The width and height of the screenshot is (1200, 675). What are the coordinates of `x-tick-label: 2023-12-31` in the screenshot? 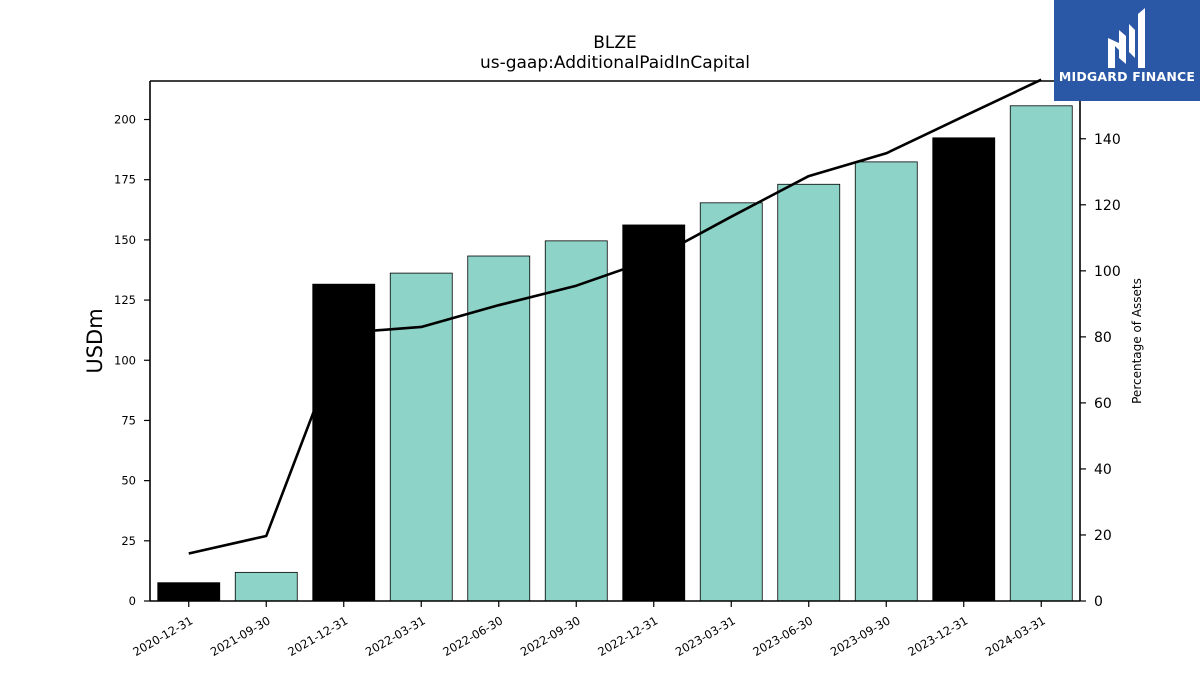 It's located at (937, 636).